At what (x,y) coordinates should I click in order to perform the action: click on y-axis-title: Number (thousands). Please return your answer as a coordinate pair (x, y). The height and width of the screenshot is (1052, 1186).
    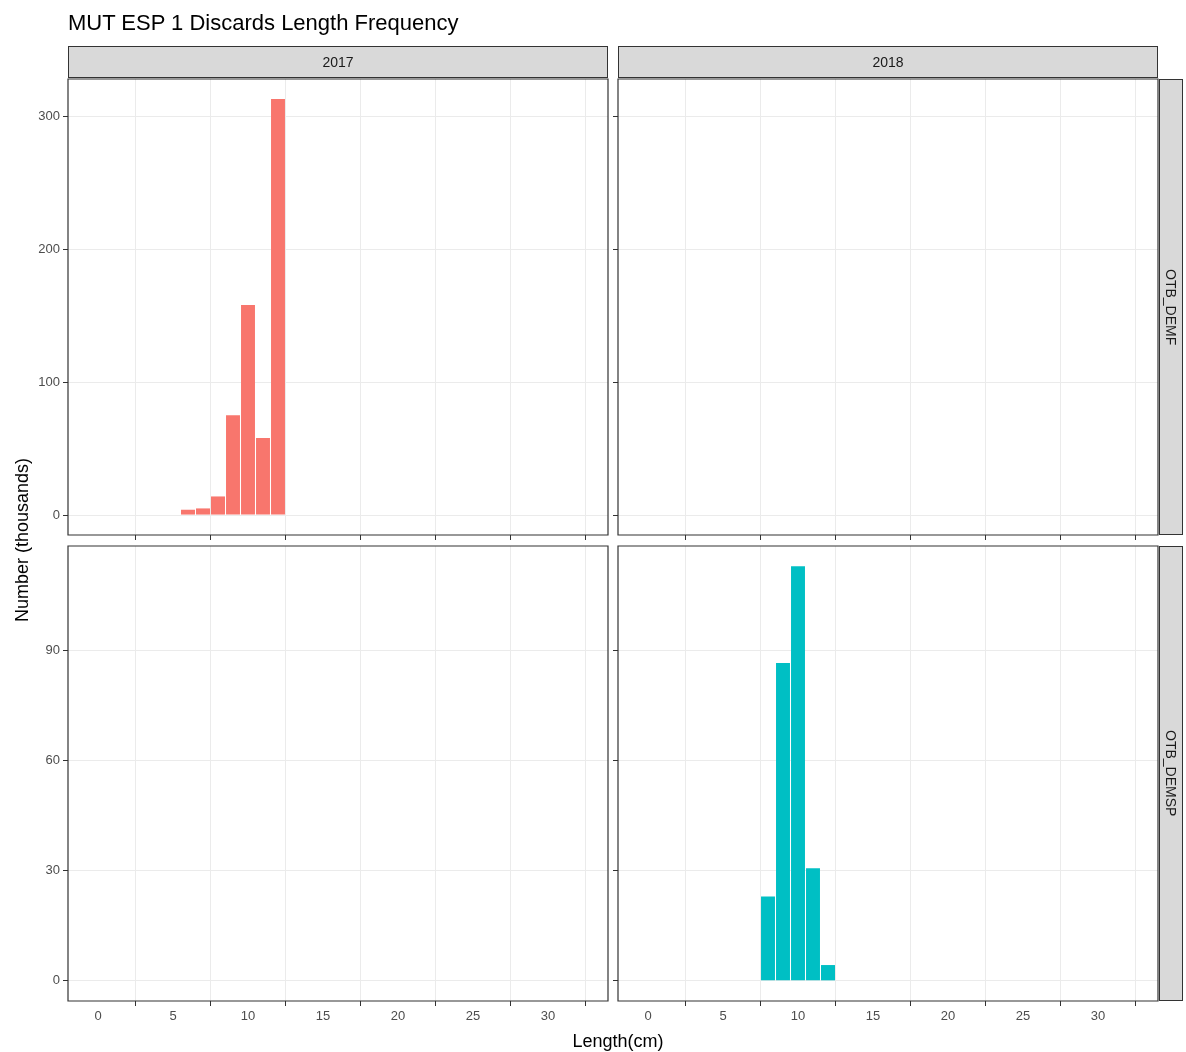
    Looking at the image, I should click on (22, 540).